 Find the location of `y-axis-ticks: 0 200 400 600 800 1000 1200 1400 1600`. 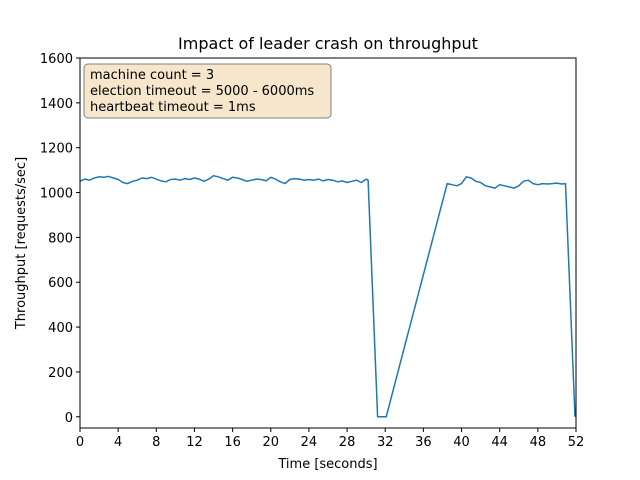

y-axis-ticks: 0 200 400 600 800 1000 1200 1400 1600 is located at coordinates (60, 239).